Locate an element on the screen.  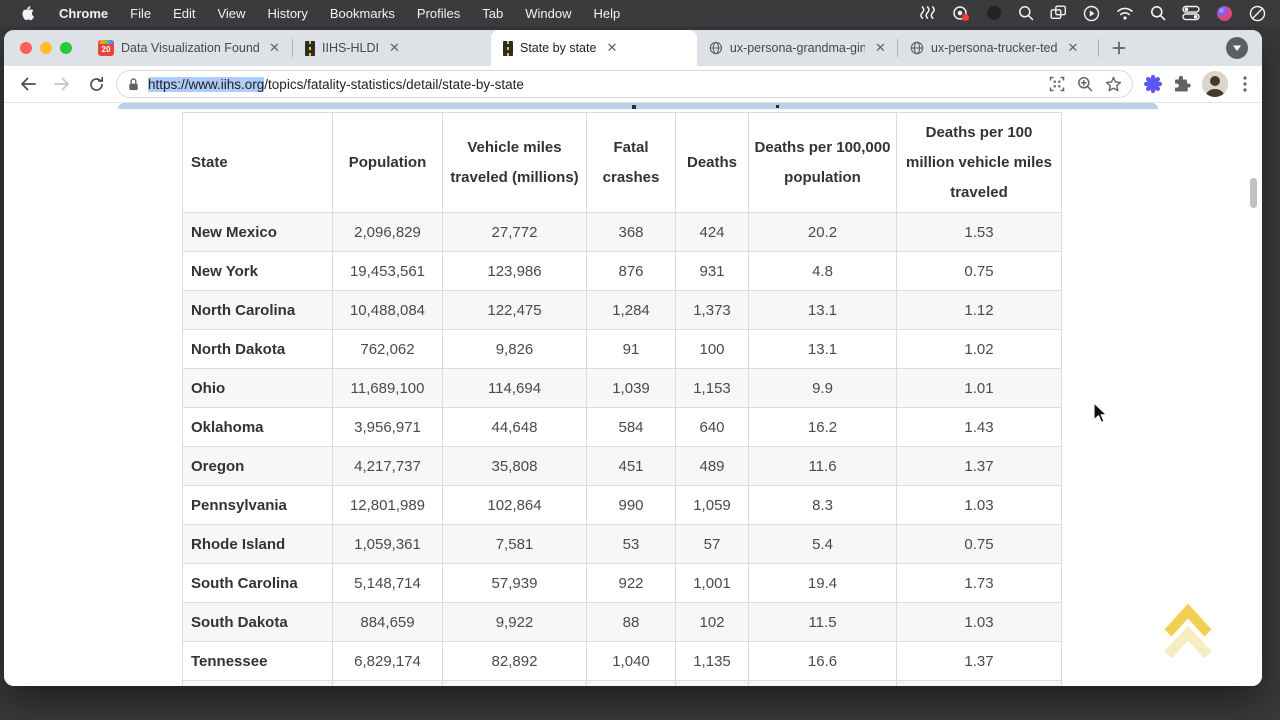
value-cell: 1,040 is located at coordinates (631, 661).